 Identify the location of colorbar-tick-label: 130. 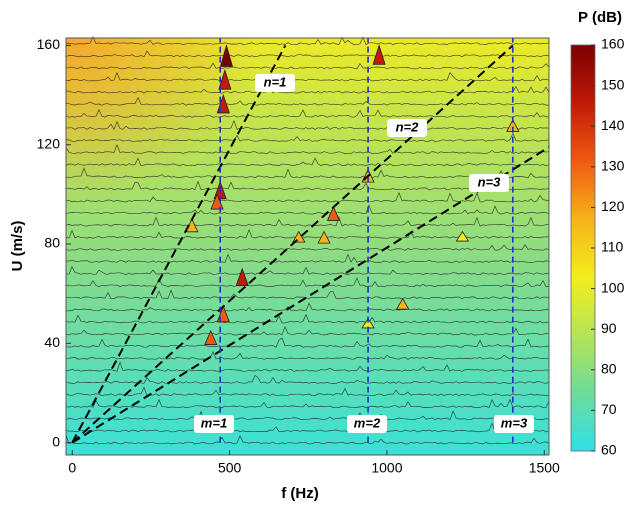
(613, 166).